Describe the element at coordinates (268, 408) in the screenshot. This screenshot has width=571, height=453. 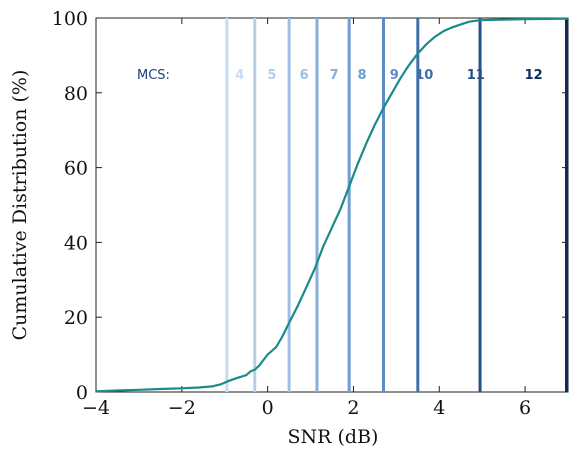
I see `x-tick-label: 0` at that location.